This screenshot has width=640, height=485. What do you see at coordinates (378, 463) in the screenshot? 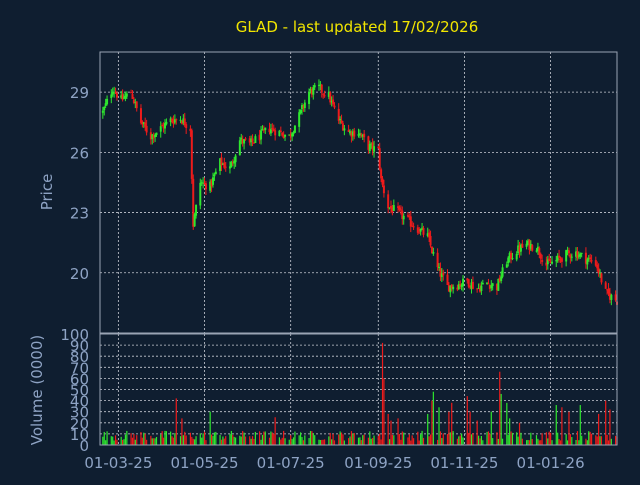
I see `date-tick-label: 01-09-25` at bounding box center [378, 463].